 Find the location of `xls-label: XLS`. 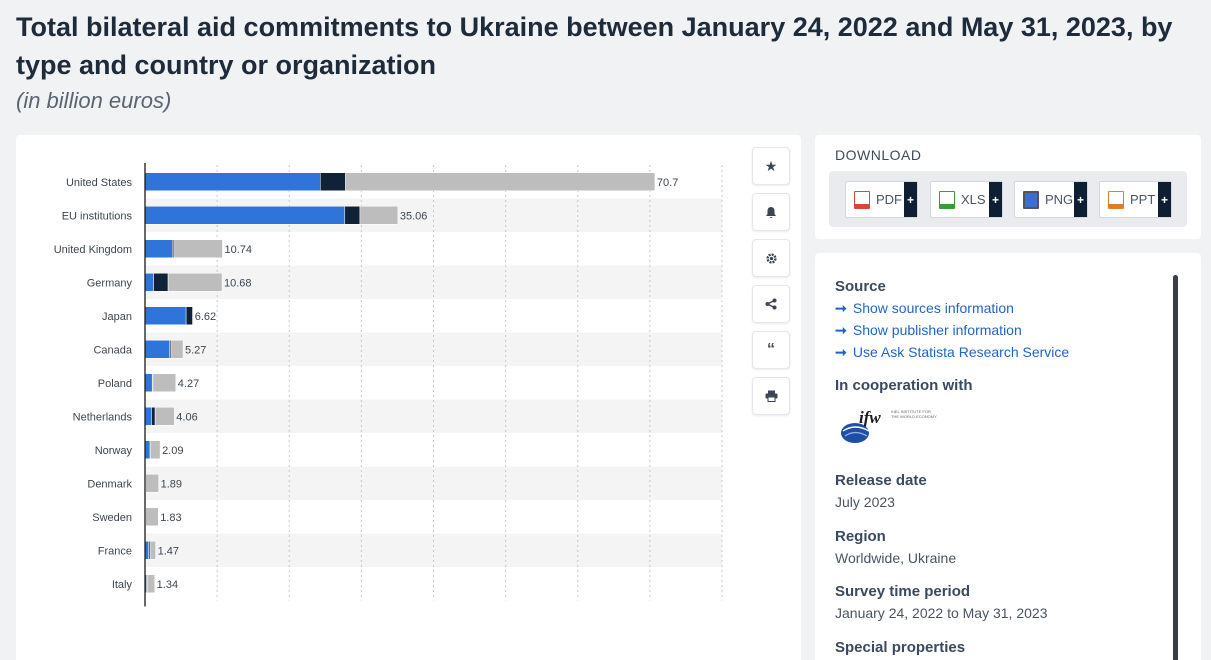

xls-label: XLS is located at coordinates (973, 199).